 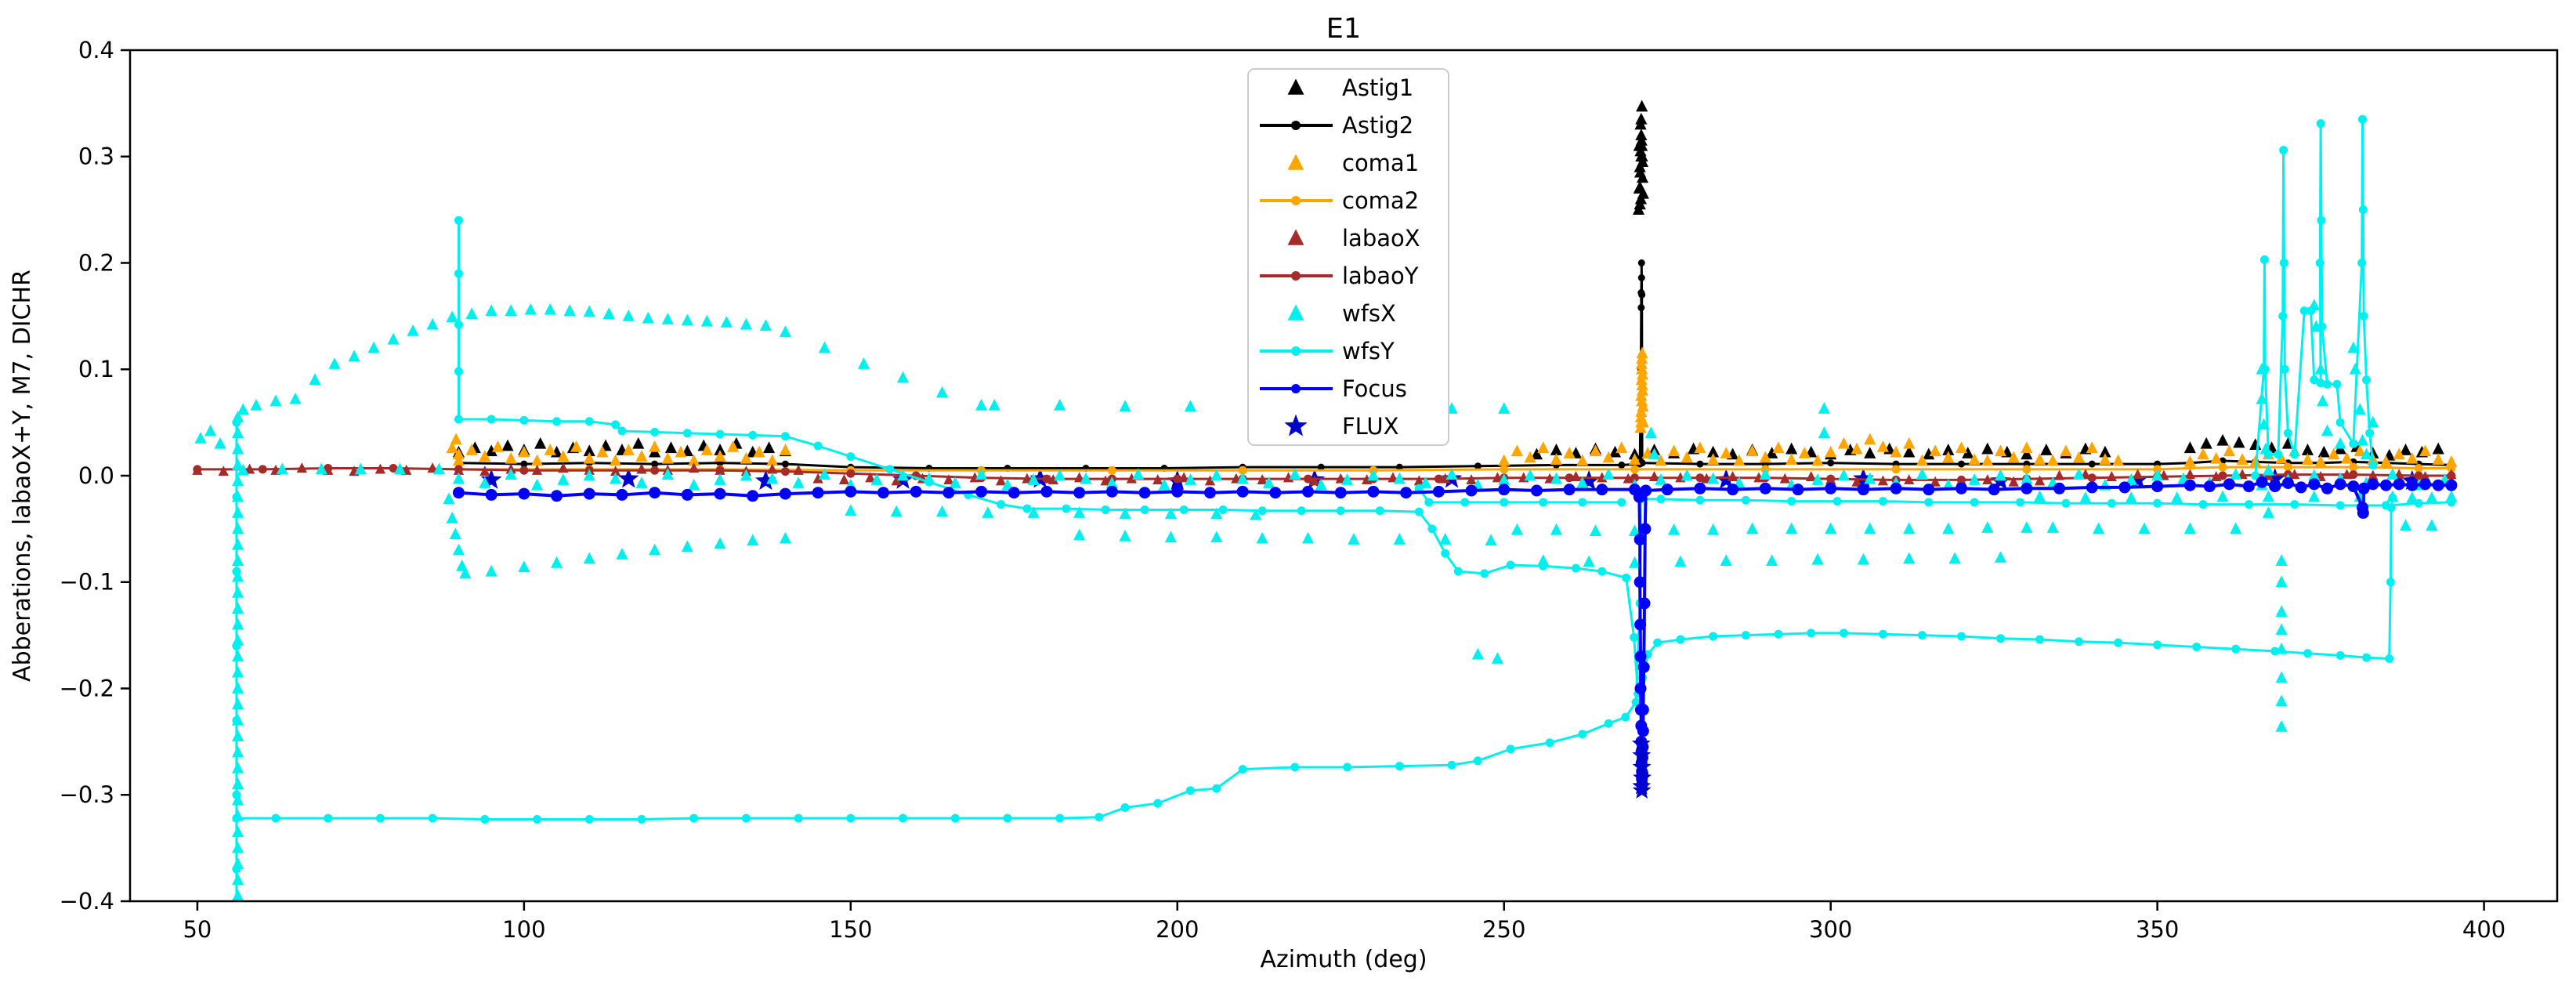 I want to click on legend-label: wfsX, so click(x=1369, y=313).